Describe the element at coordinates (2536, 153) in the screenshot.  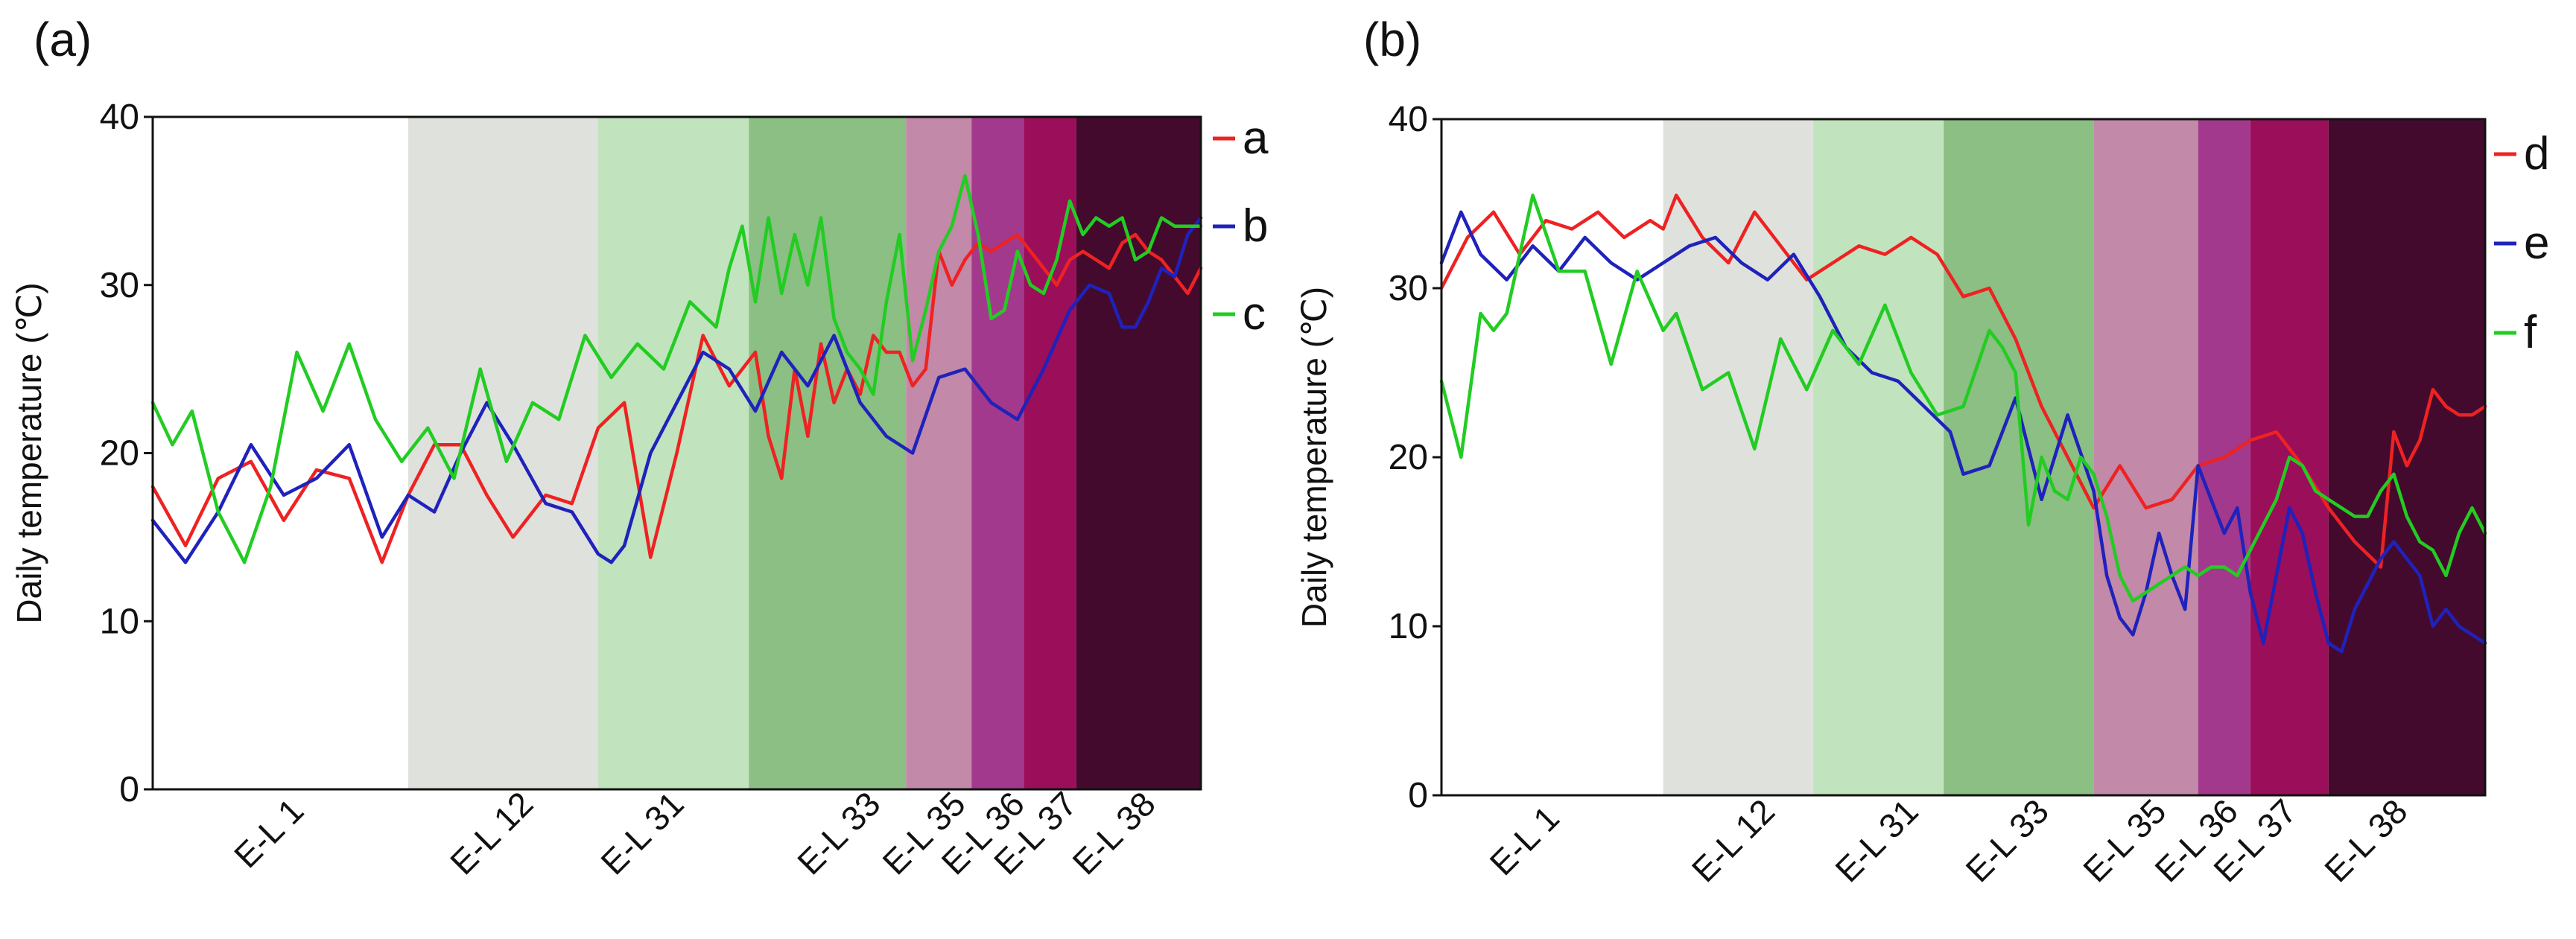
I see `legend-label: d` at that location.